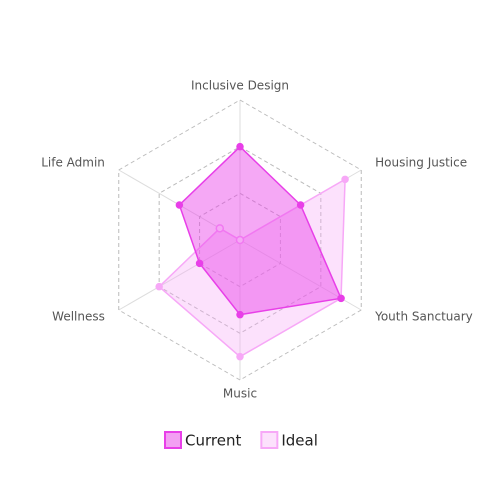 This screenshot has width=500, height=500. What do you see at coordinates (299, 441) in the screenshot?
I see `legend-label: Ideal` at bounding box center [299, 441].